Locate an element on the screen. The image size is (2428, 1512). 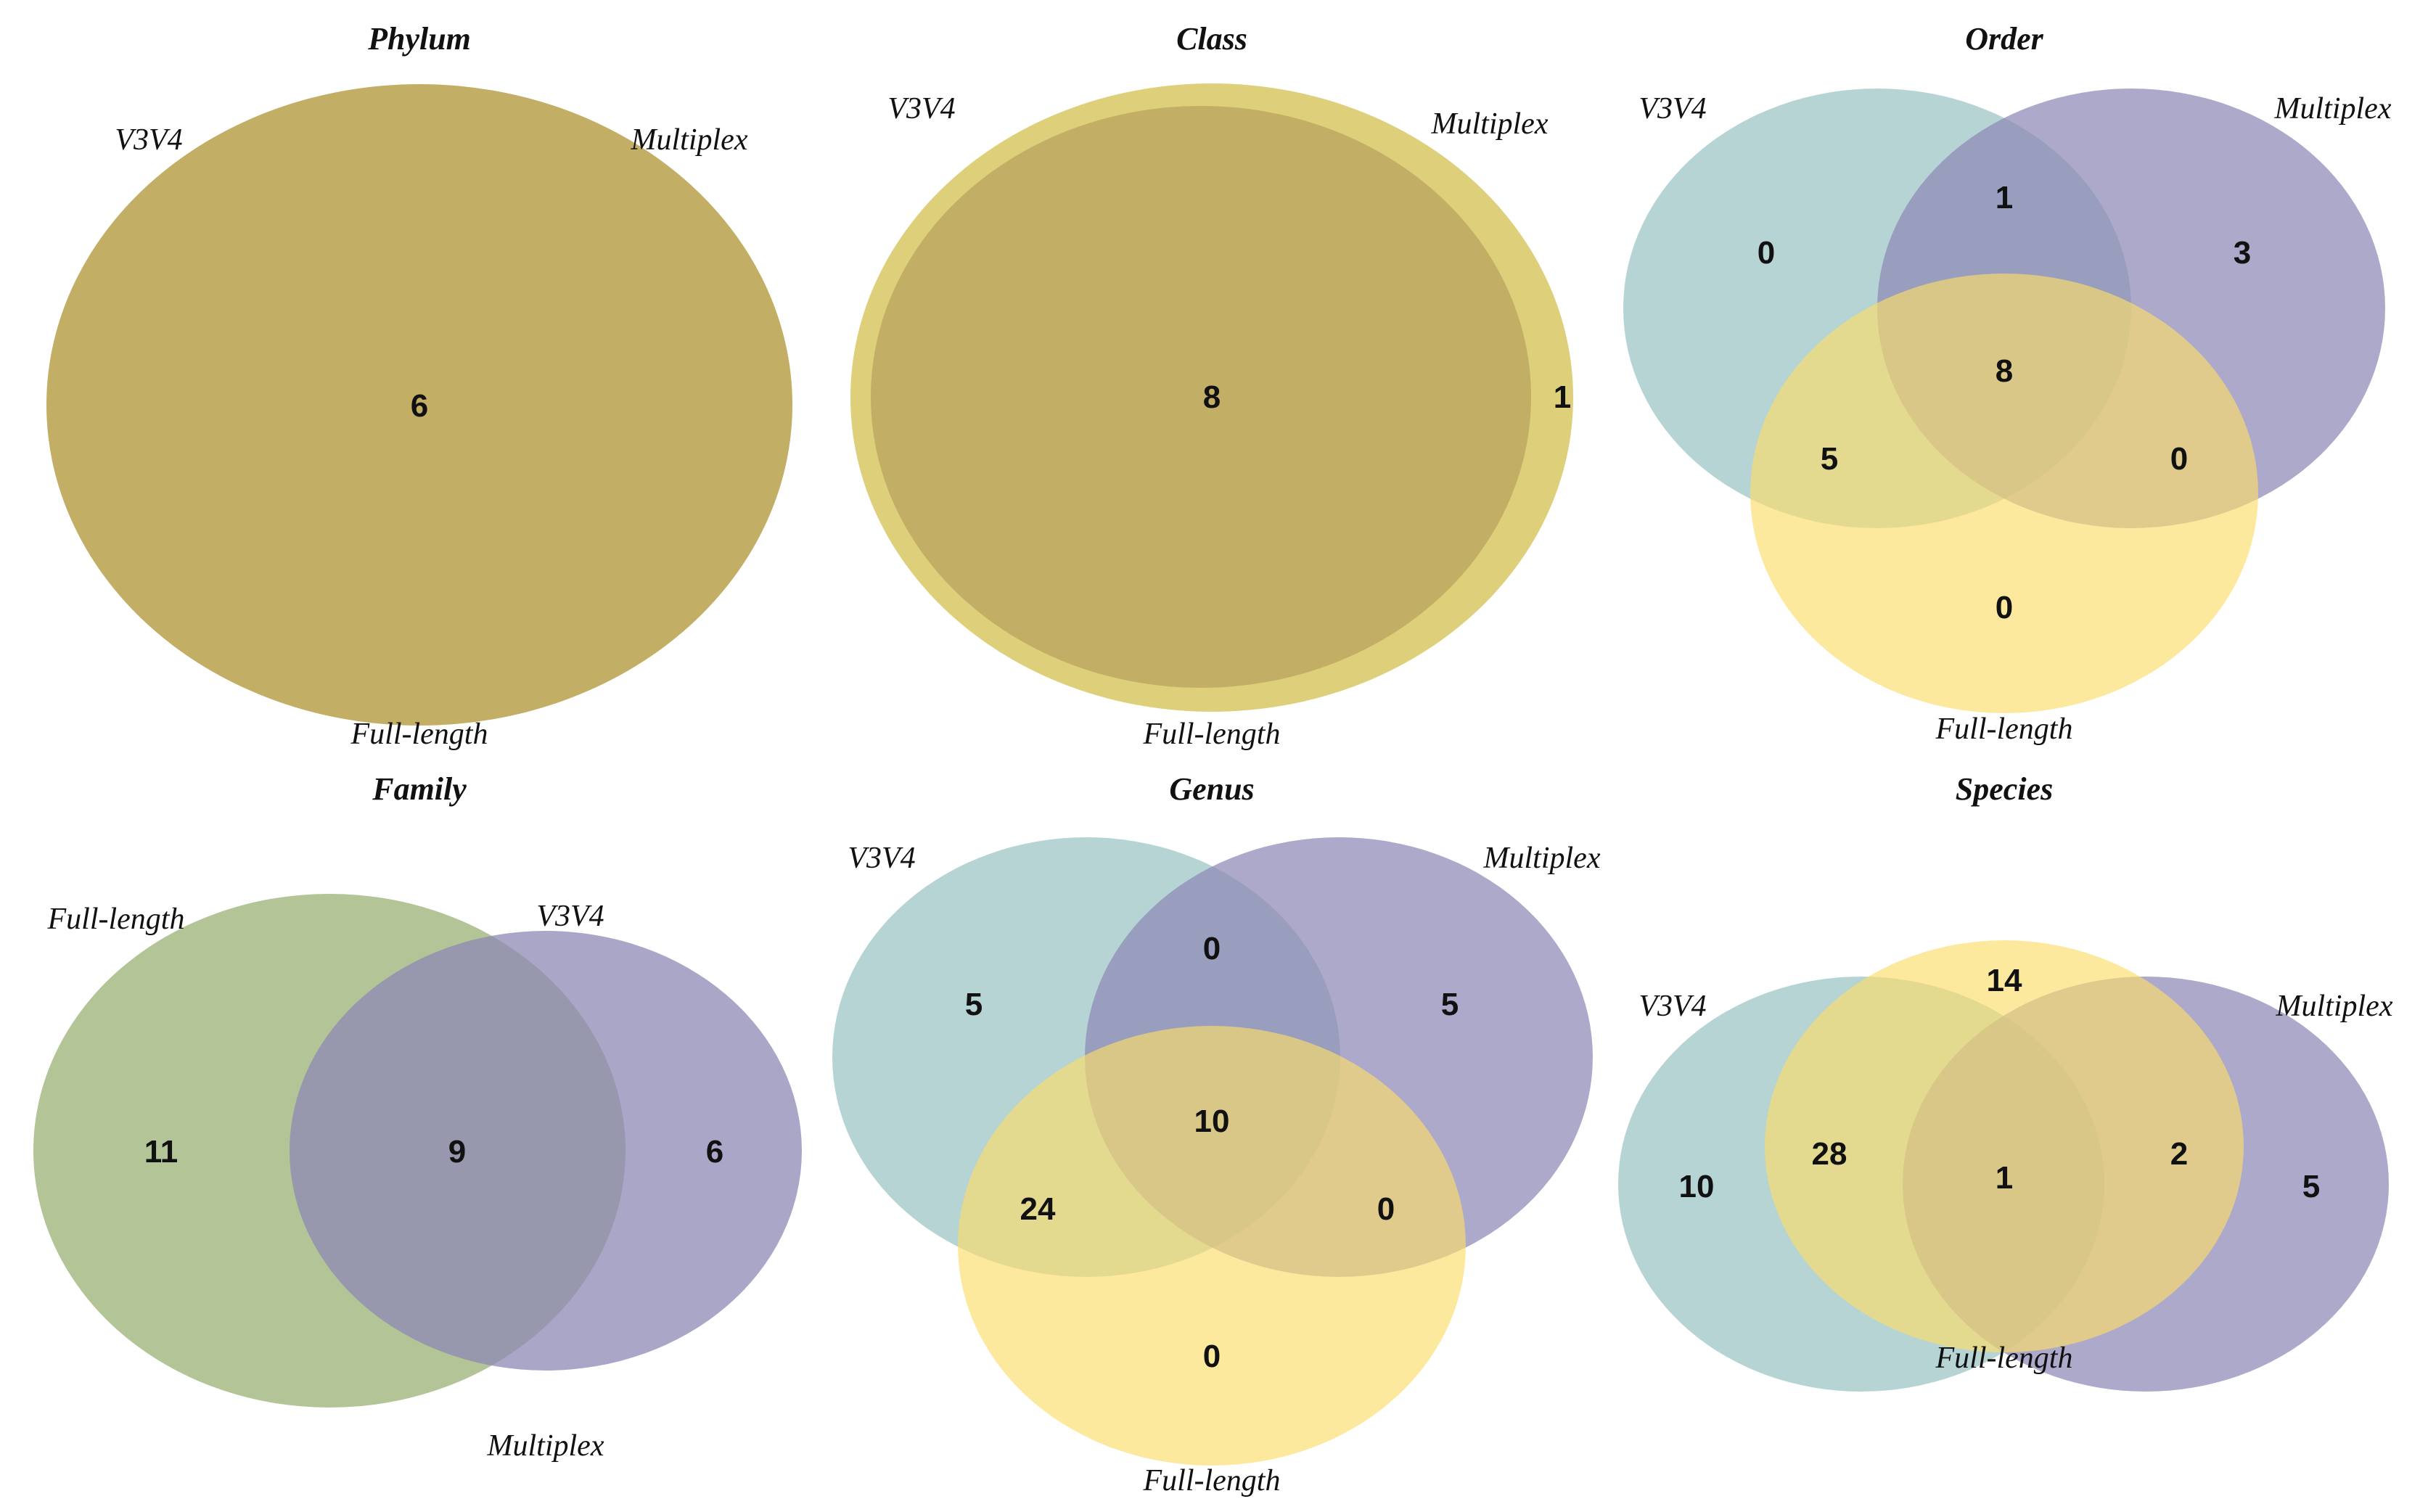
order-title: Order is located at coordinates (2004, 39).